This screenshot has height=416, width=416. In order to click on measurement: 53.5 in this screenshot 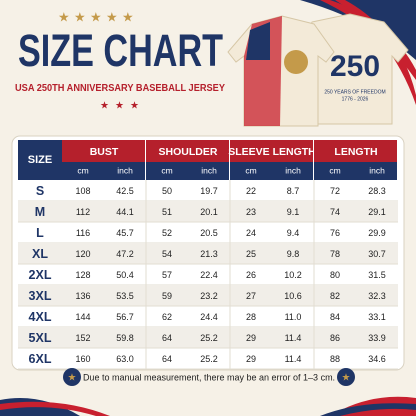, I will do `click(125, 296)`.